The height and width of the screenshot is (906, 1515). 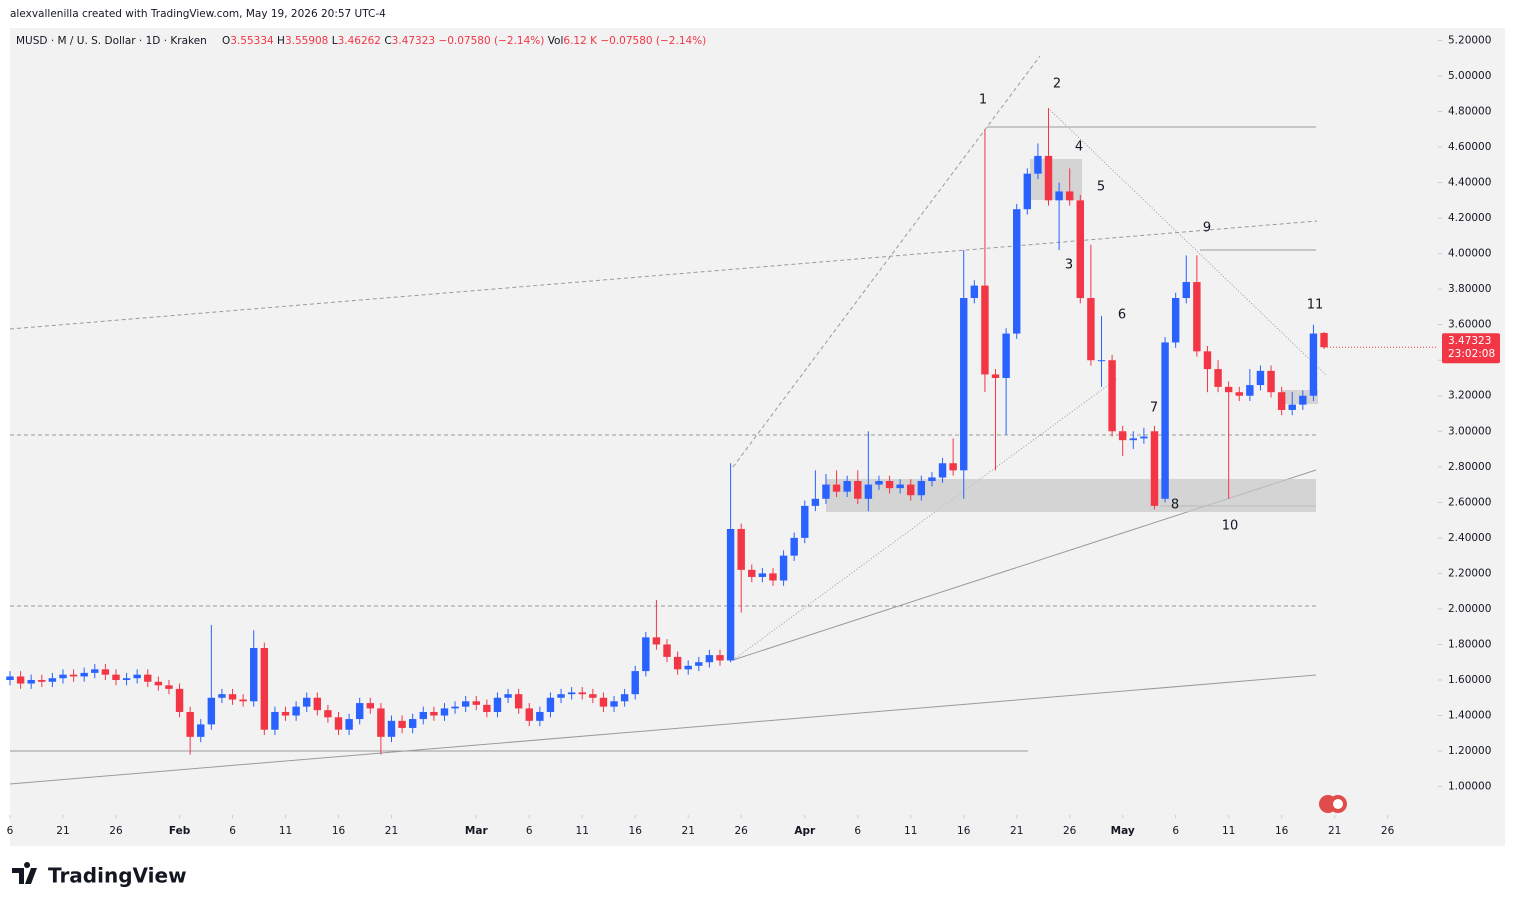 I want to click on ohlc-value: 3.55334, so click(x=252, y=41).